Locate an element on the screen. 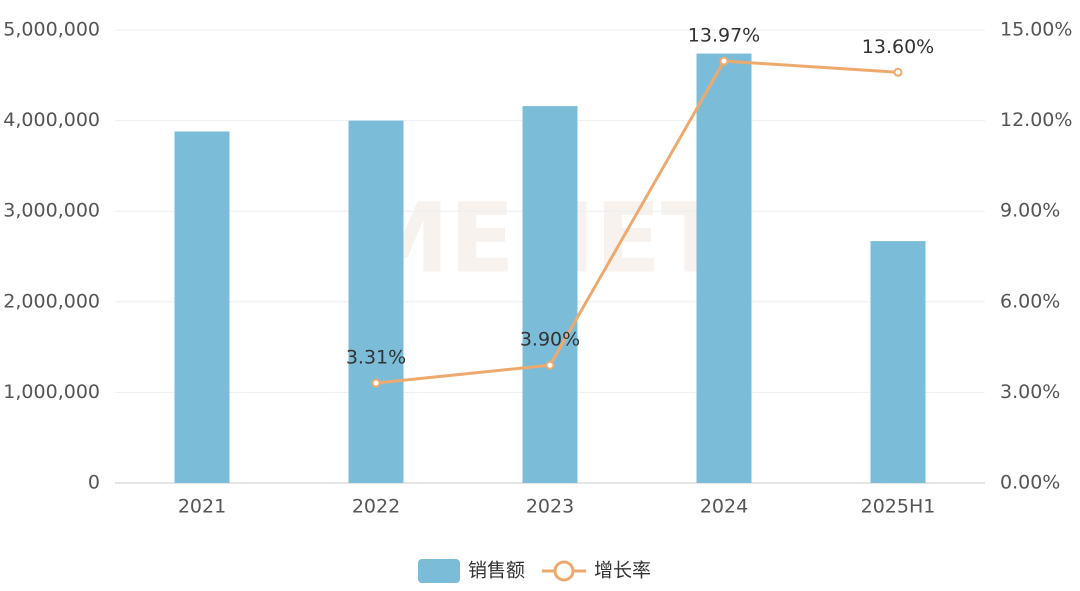 The width and height of the screenshot is (1080, 591). y2-tick-label: 0.00% is located at coordinates (1030, 483).